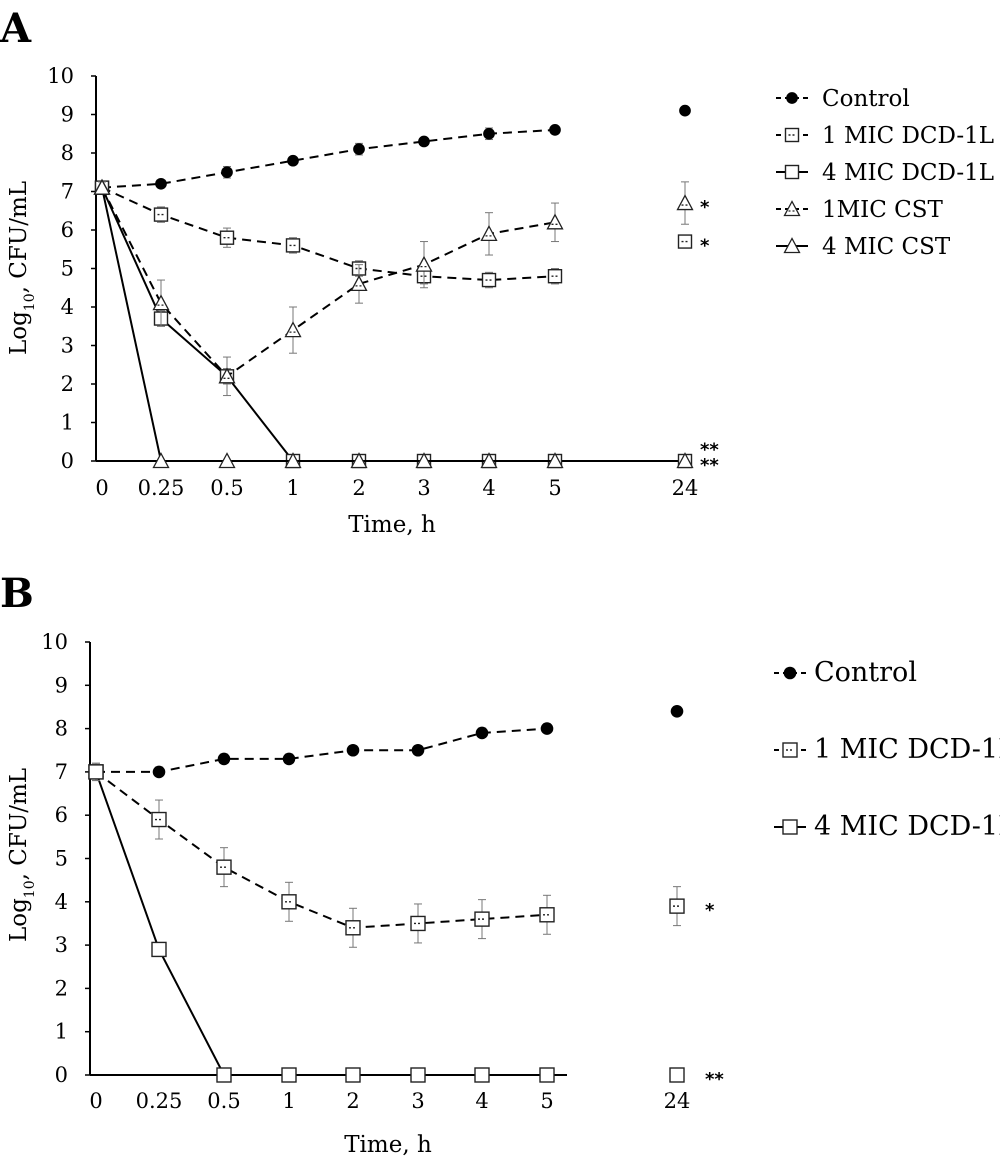 This screenshot has width=1000, height=1165. I want to click on panel-b-y-axis-title: Log10, CFU/mL, so click(22, 855).